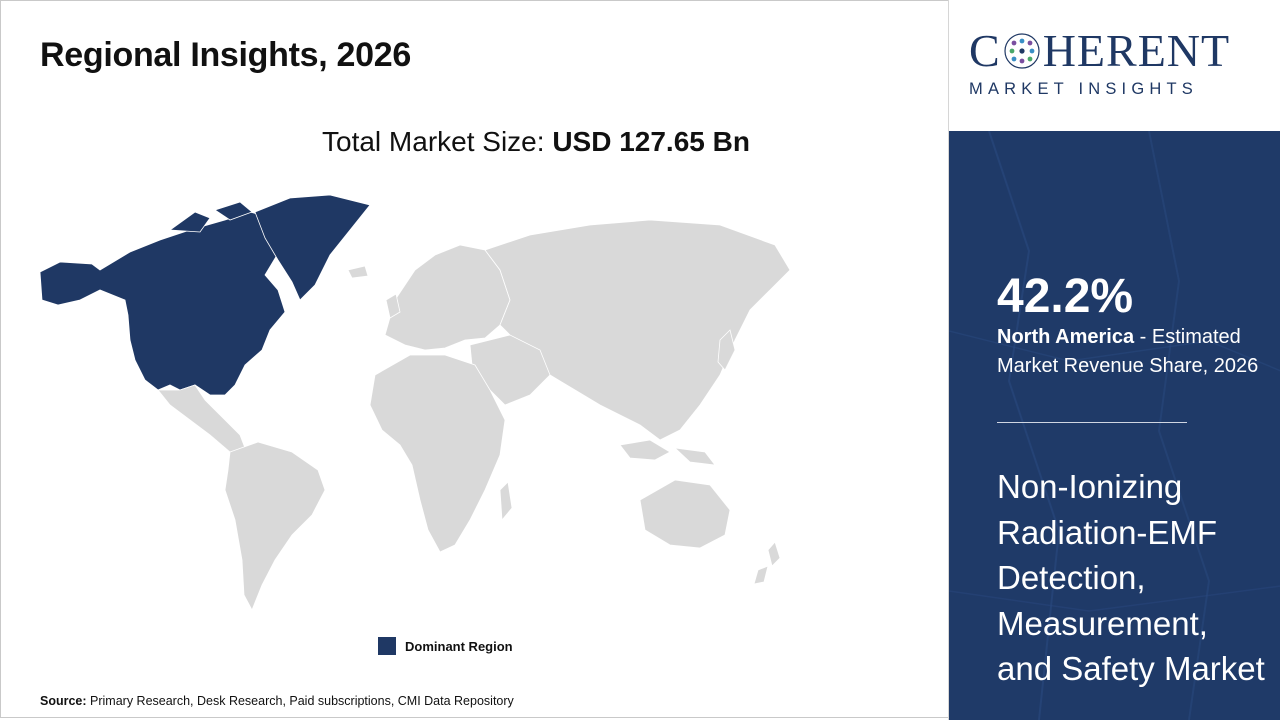 The image size is (1280, 720). I want to click on total-value: USD 127.65 Bn, so click(651, 141).